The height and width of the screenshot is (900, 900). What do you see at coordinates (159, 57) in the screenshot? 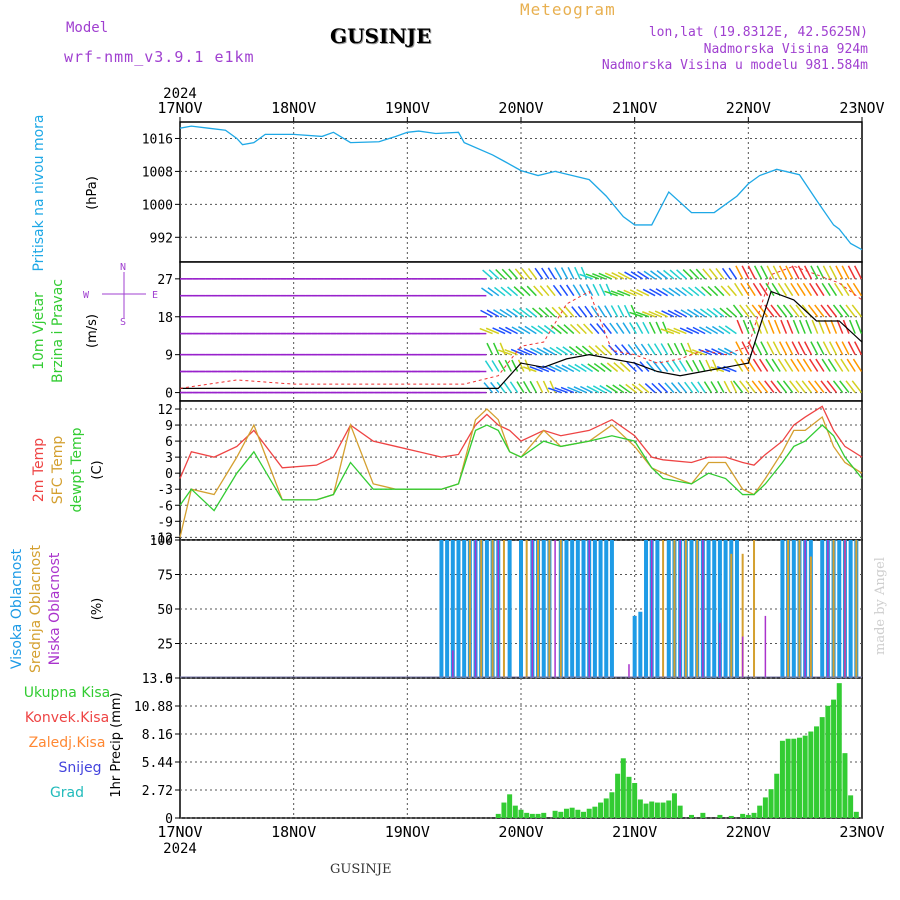
I see `model-name: wrf-nmm_v3.9.1 e1km` at bounding box center [159, 57].